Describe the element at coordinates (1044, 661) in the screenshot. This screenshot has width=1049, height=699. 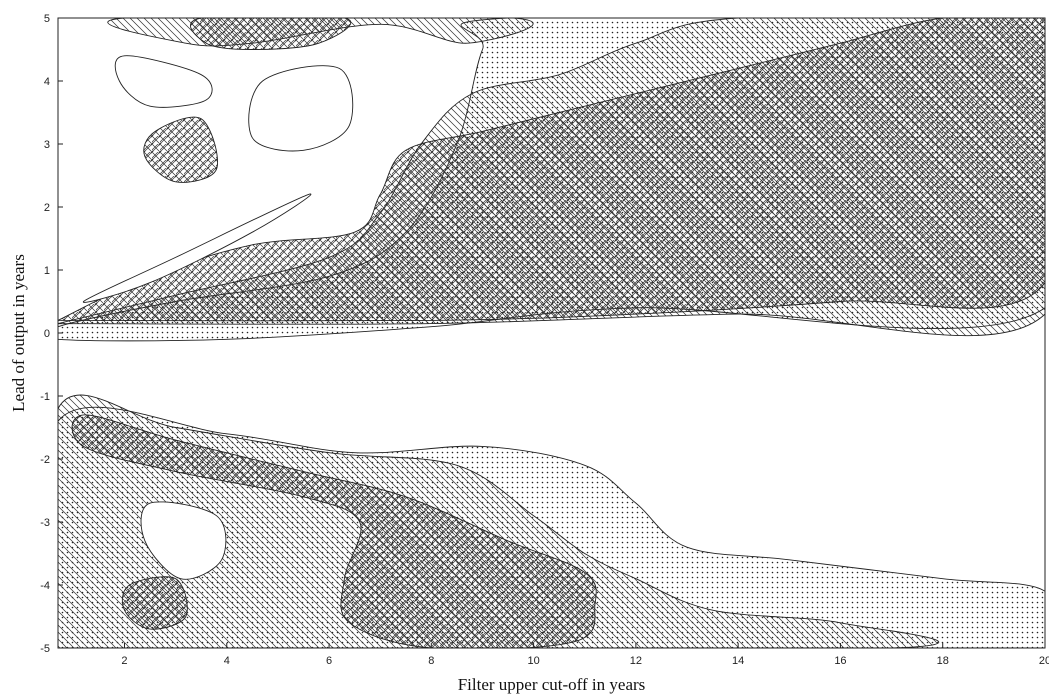
I see `x-tick-label: 20` at that location.